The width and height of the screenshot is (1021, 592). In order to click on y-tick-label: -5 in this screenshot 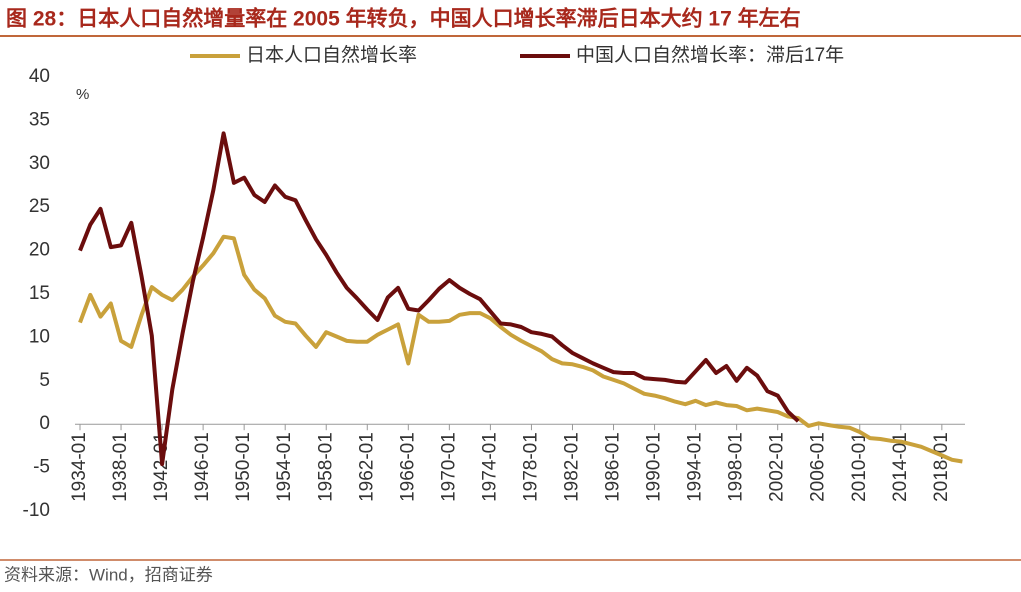, I will do `click(41, 467)`.